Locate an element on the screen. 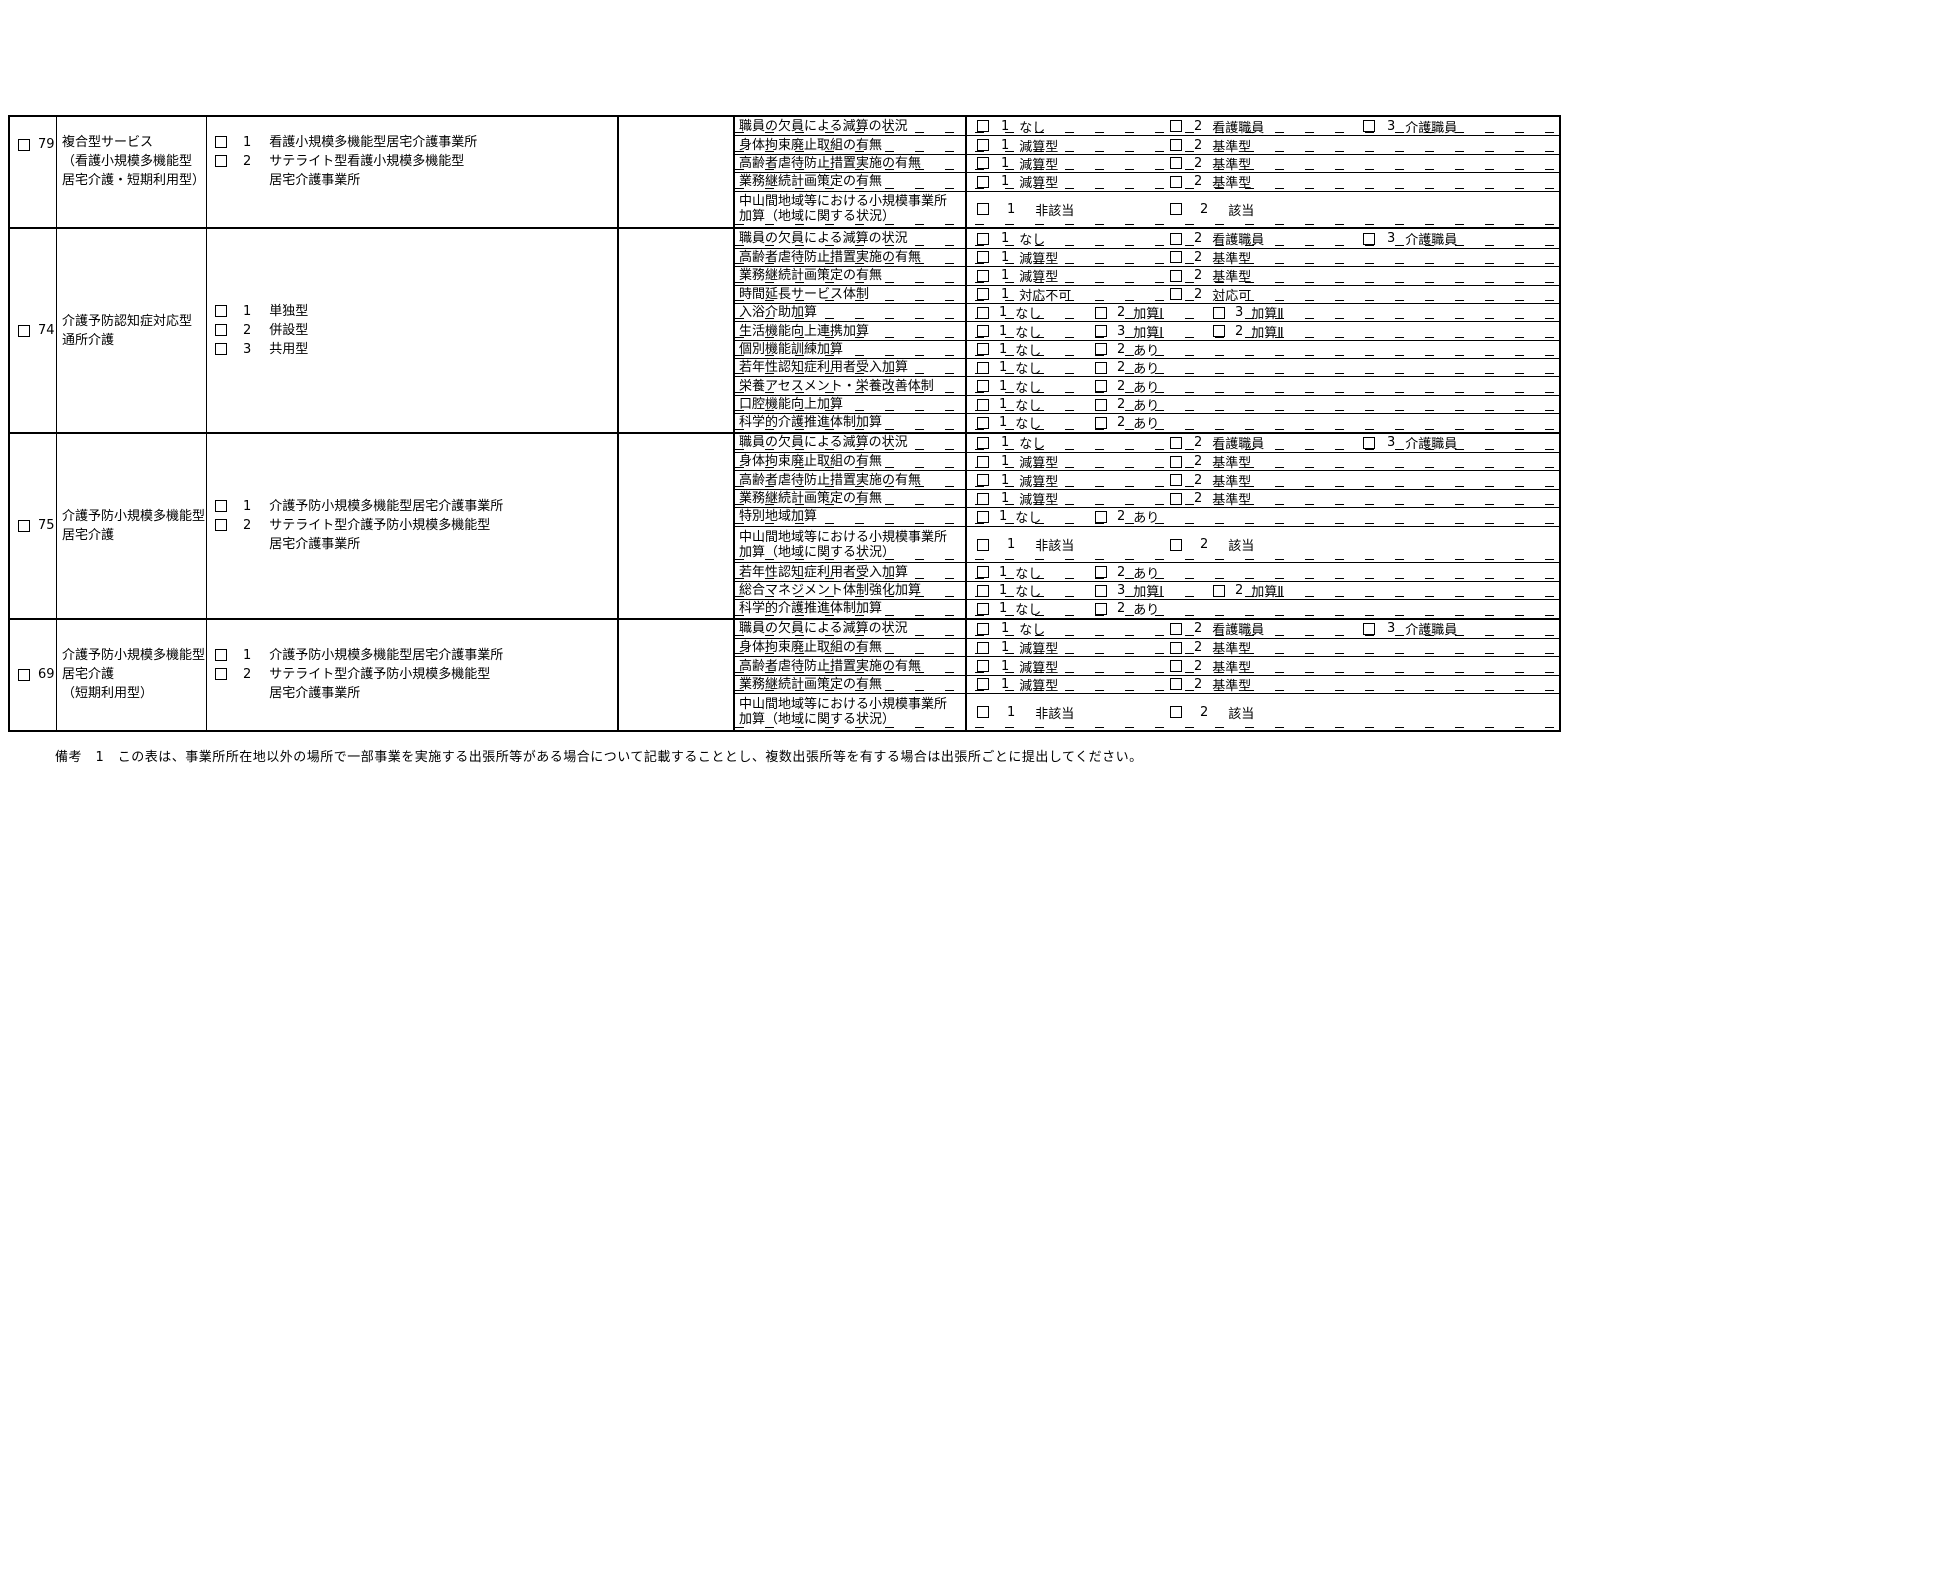 The image size is (1952, 1588). type-option-number: 1 is located at coordinates (247, 656).